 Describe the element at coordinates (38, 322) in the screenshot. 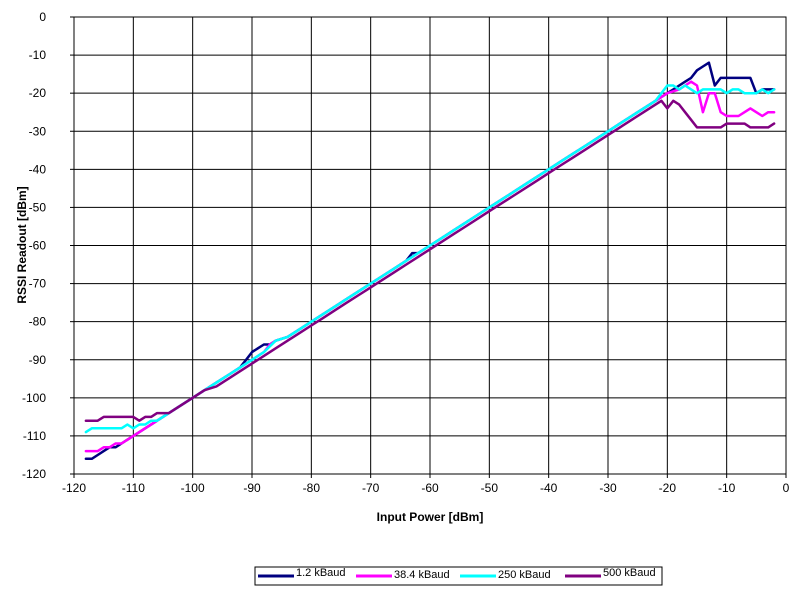

I see `y-tick-label: -80` at that location.